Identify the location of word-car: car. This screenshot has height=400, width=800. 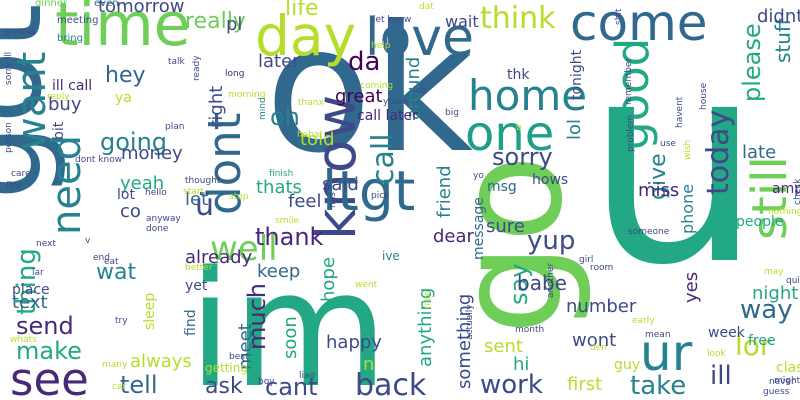
(119, 387).